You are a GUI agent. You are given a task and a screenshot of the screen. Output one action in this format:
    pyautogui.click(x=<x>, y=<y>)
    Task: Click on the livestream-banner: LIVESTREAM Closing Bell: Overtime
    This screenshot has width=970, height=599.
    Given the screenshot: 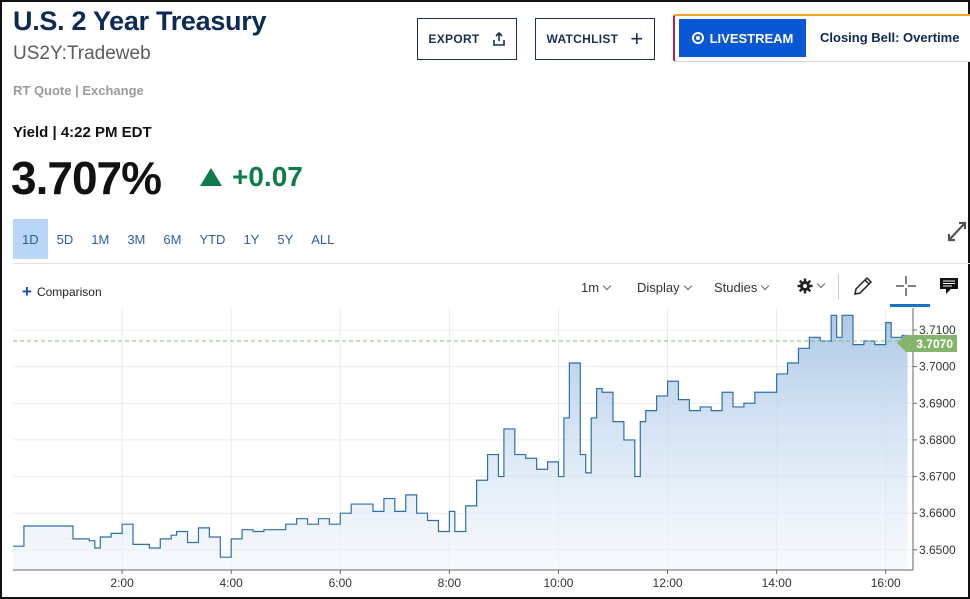 What is the action you would take?
    pyautogui.click(x=821, y=38)
    